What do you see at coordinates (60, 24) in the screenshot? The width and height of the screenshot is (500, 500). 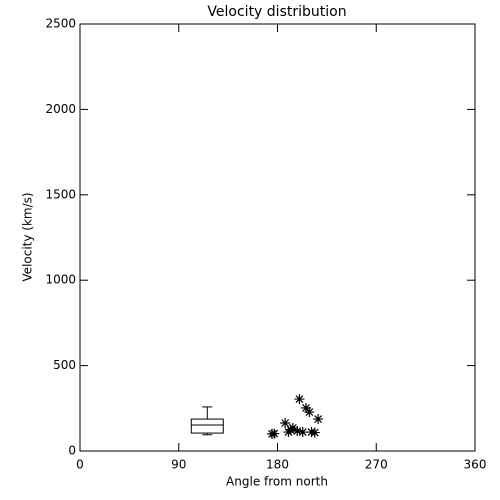 I see `y-tick-label: 2500` at bounding box center [60, 24].